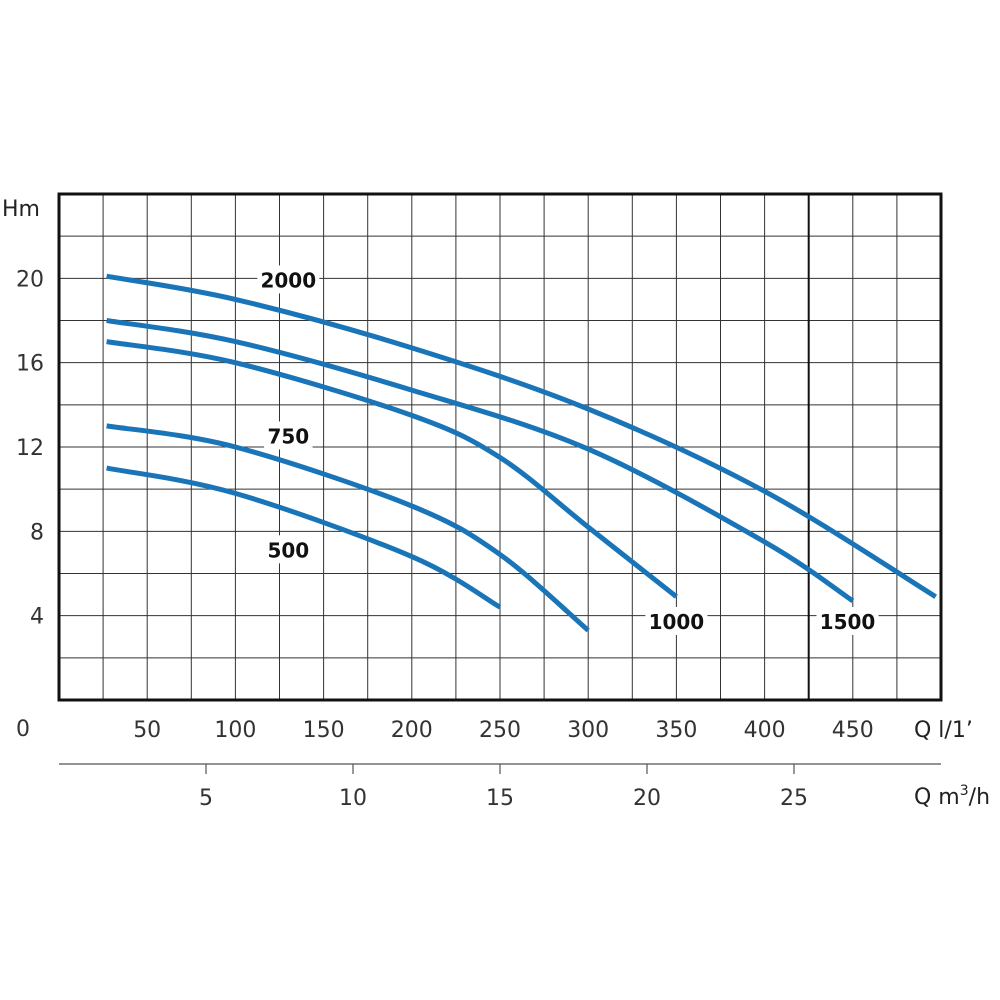 The width and height of the screenshot is (1000, 1000). I want to click on x2-tick-label: 20, so click(647, 798).